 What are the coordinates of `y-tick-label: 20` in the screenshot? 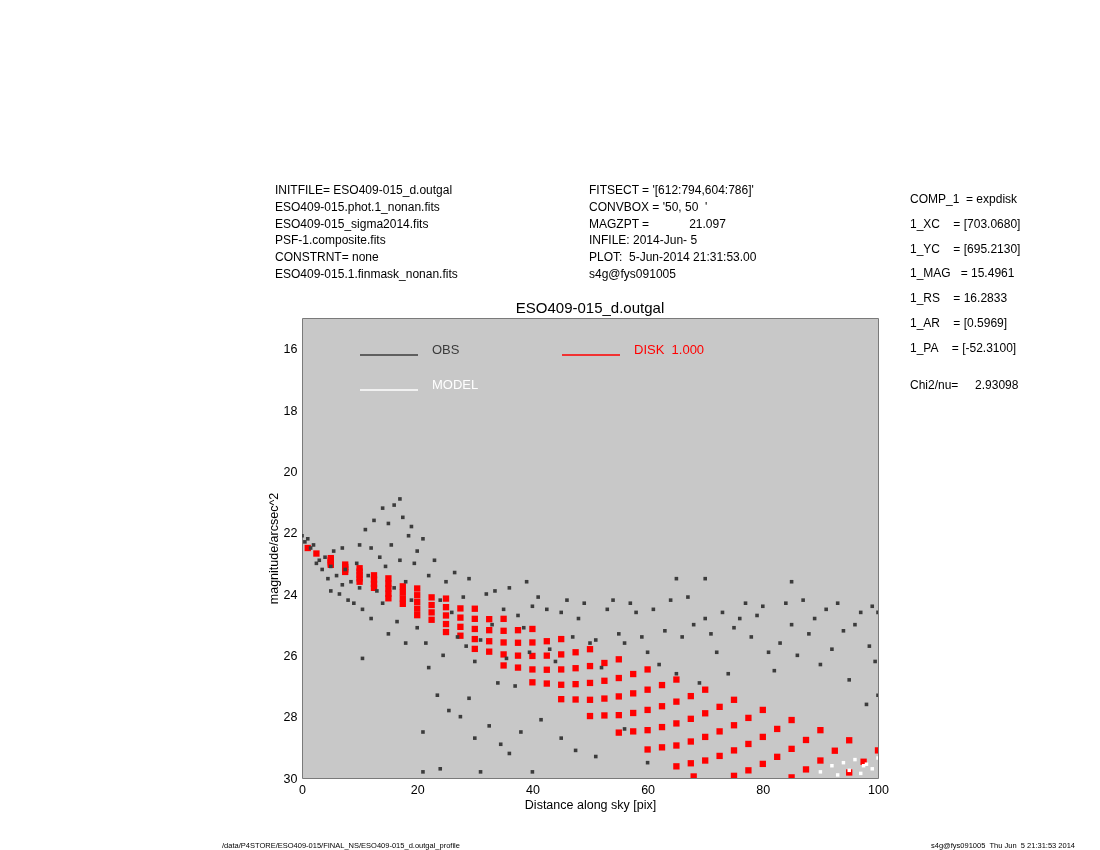 It's located at (290, 471).